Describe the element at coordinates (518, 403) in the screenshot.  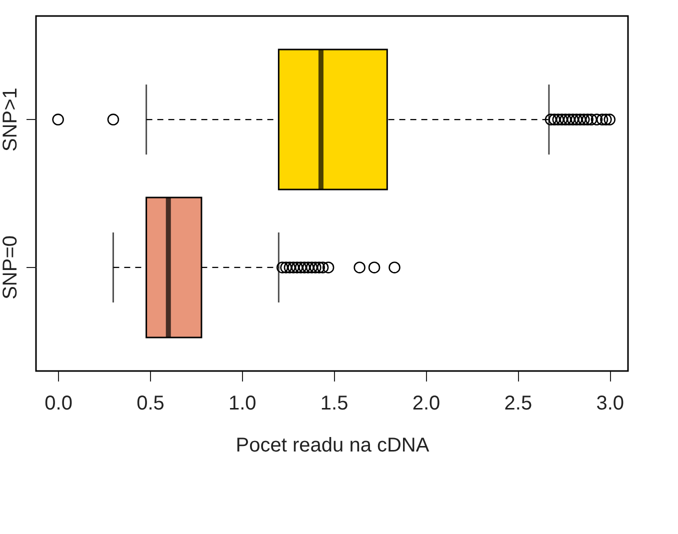
I see `x-tick-label: 2.5` at that location.